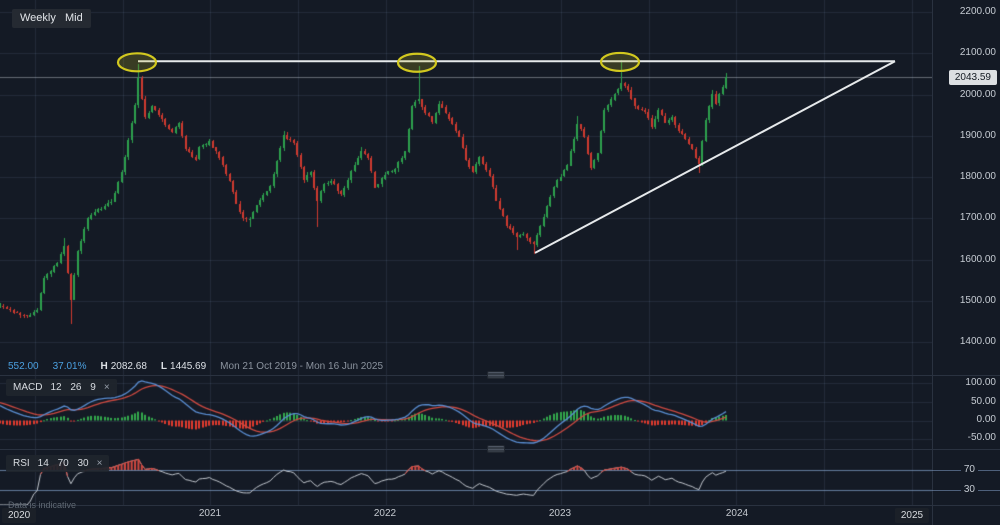 This screenshot has height=525, width=1000. What do you see at coordinates (977, 53) in the screenshot?
I see `price-axis-label: 2100.00` at bounding box center [977, 53].